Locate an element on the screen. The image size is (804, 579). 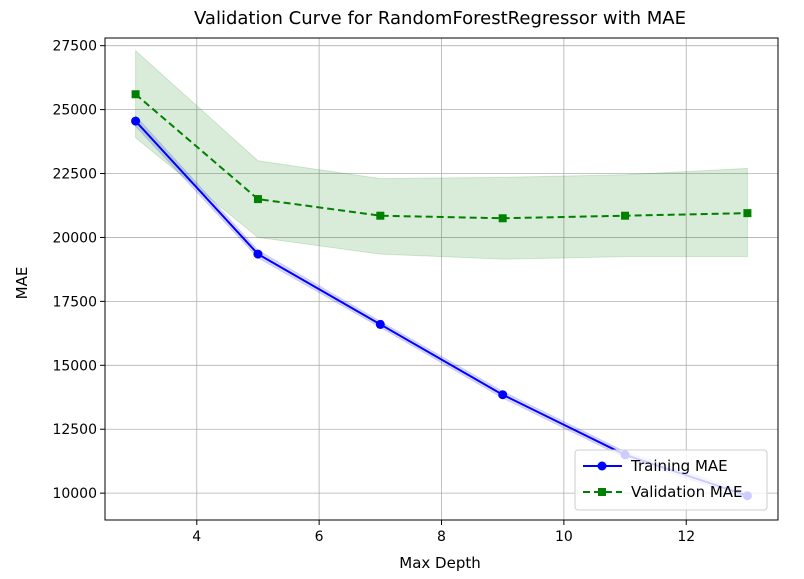
x-tick-label: 4 is located at coordinates (196, 537).